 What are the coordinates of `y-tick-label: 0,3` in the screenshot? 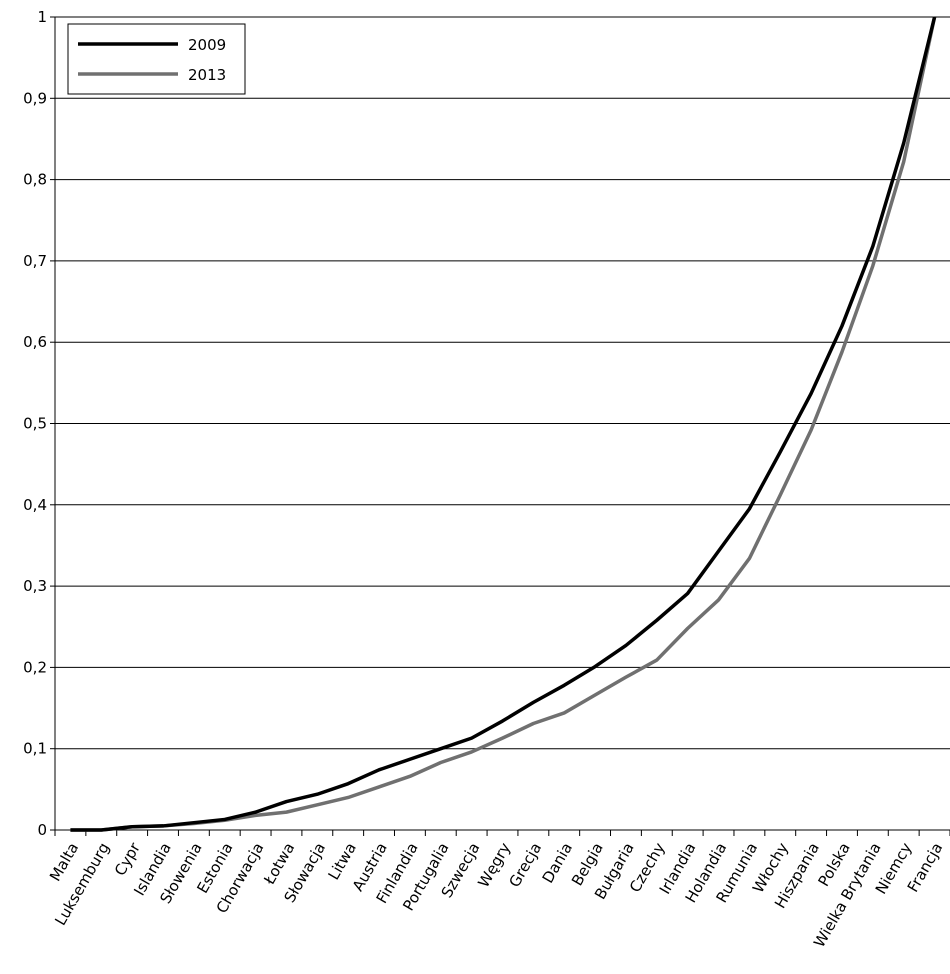 It's located at (35, 586).